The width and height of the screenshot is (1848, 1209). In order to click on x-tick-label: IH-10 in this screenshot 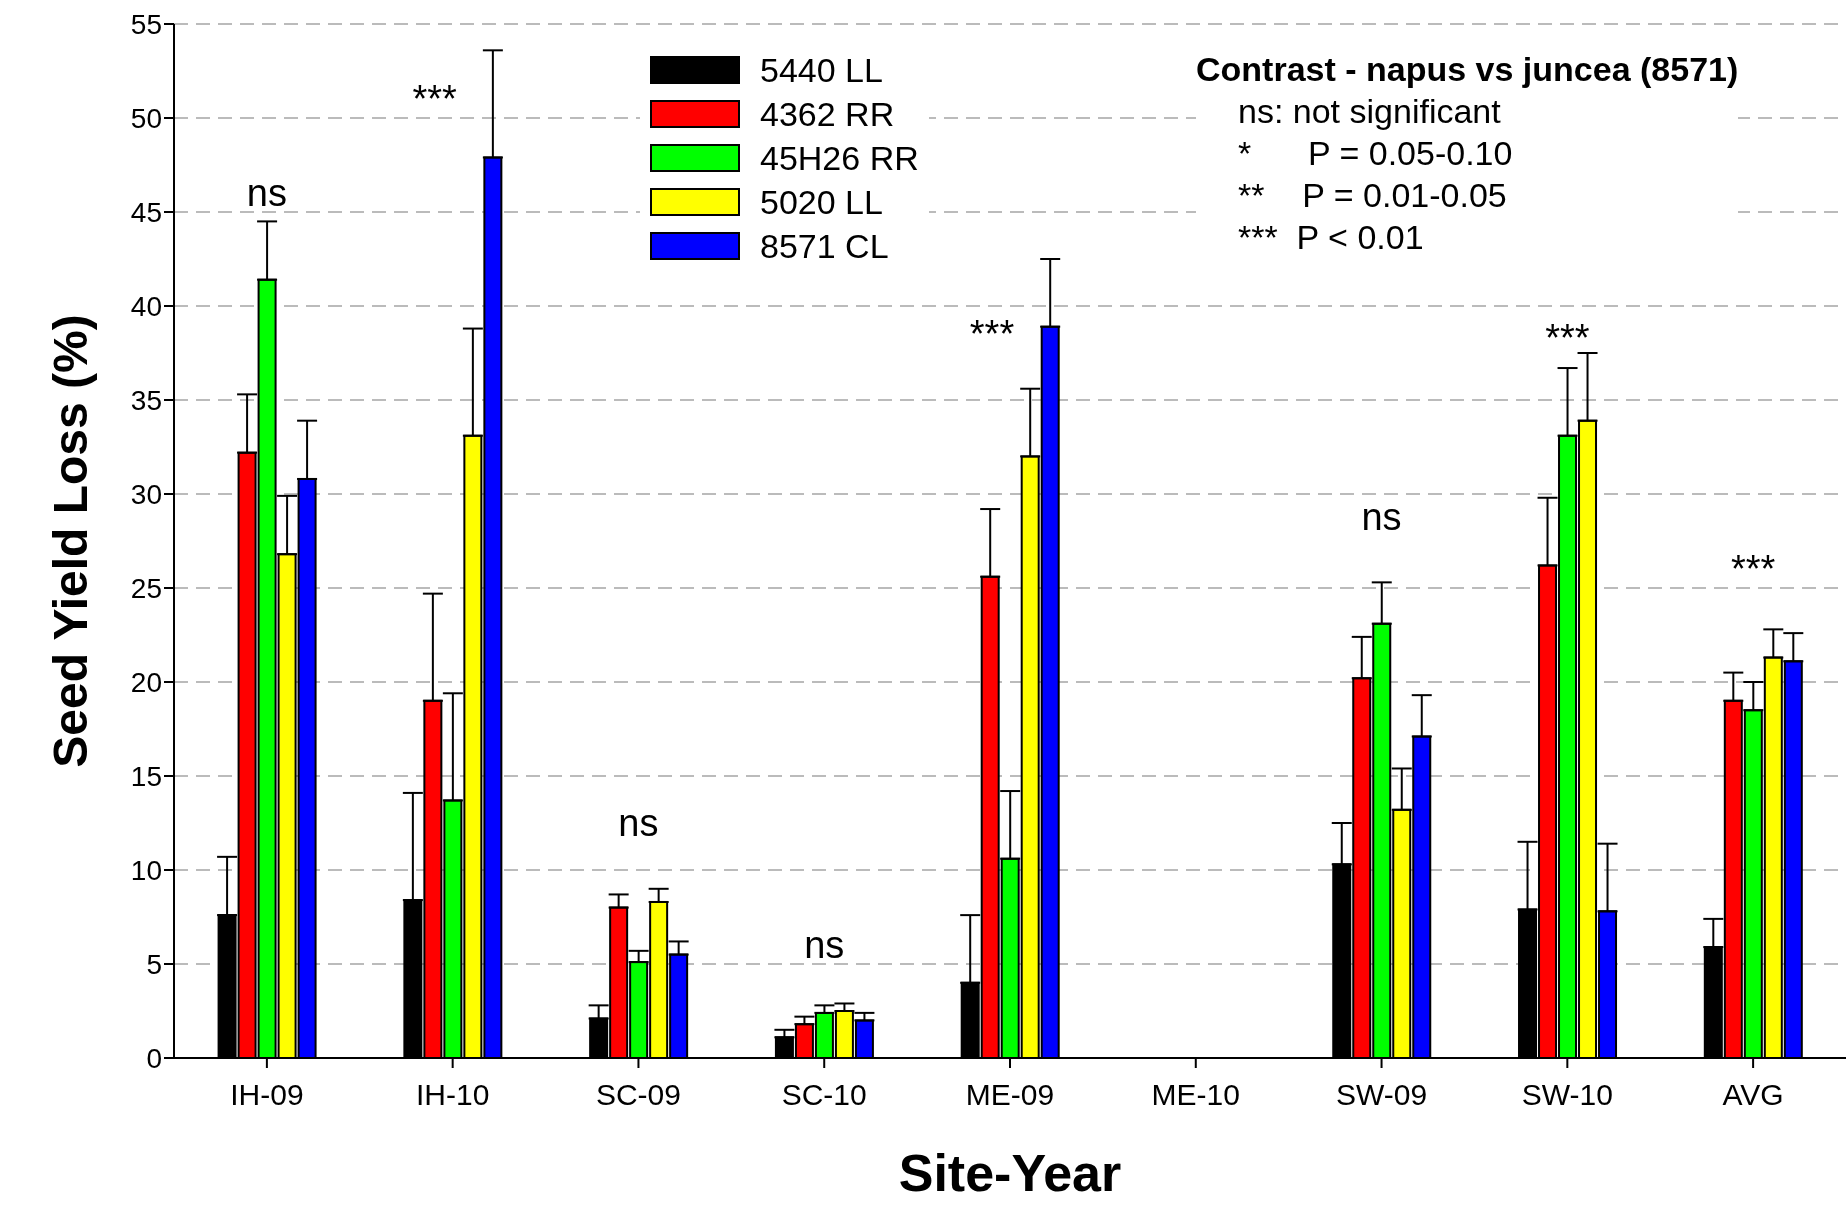, I will do `click(452, 1095)`.